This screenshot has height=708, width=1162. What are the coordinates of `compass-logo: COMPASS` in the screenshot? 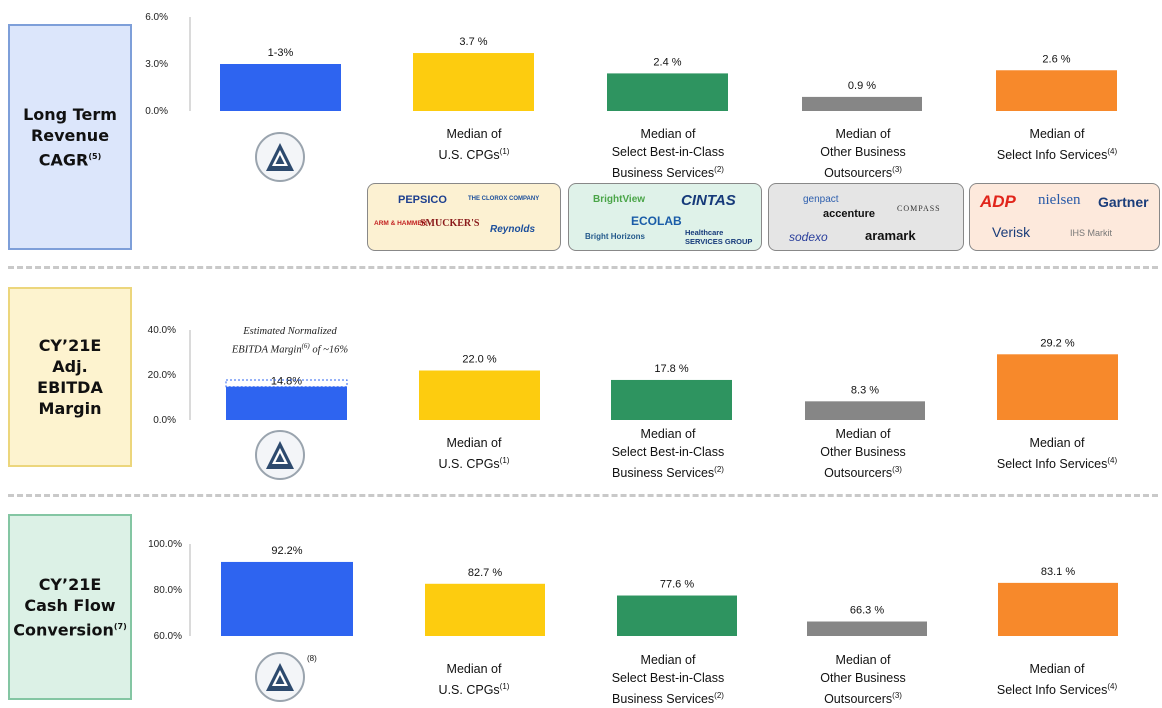 It's located at (919, 208).